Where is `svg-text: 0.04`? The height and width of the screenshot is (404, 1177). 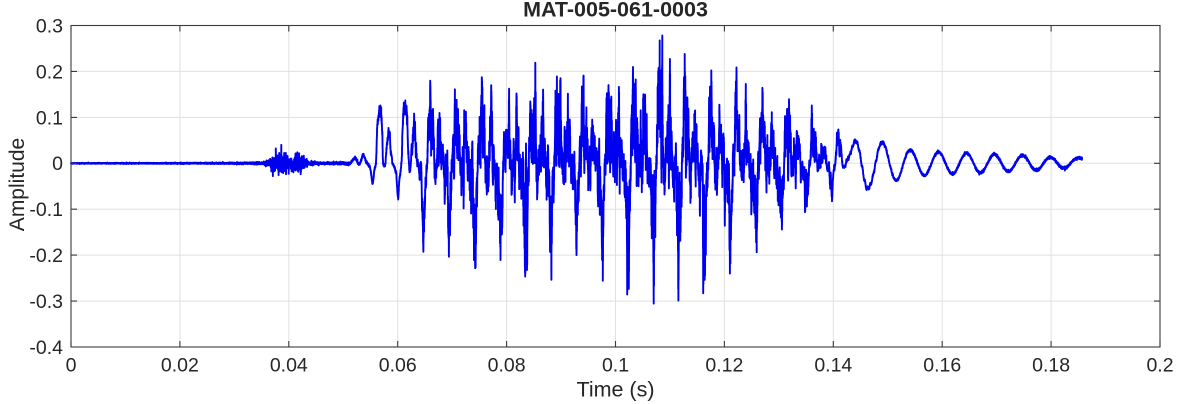 svg-text: 0.04 is located at coordinates (289, 366).